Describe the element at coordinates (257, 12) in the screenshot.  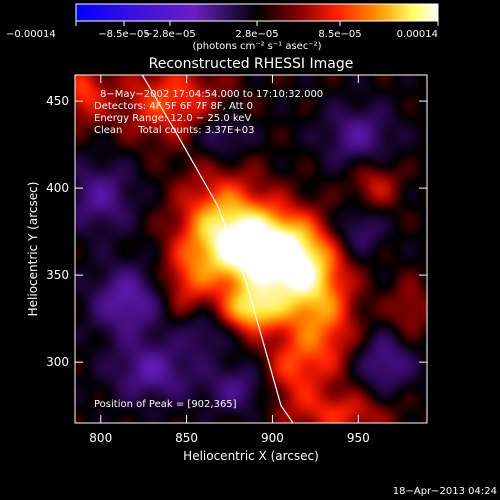
I see `colorbar-gradient` at that location.